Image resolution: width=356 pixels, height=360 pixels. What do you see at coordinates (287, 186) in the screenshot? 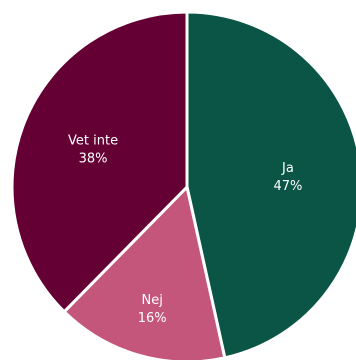
I see `slice-value-label: 47%` at bounding box center [287, 186].